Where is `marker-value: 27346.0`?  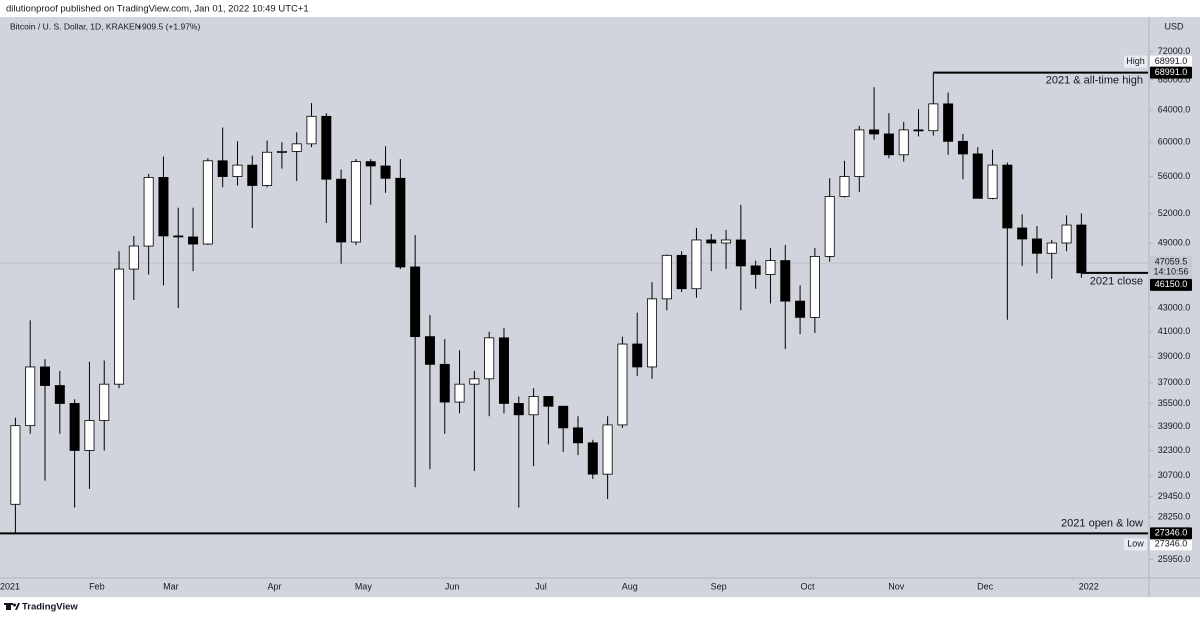 marker-value: 27346.0 is located at coordinates (1171, 544).